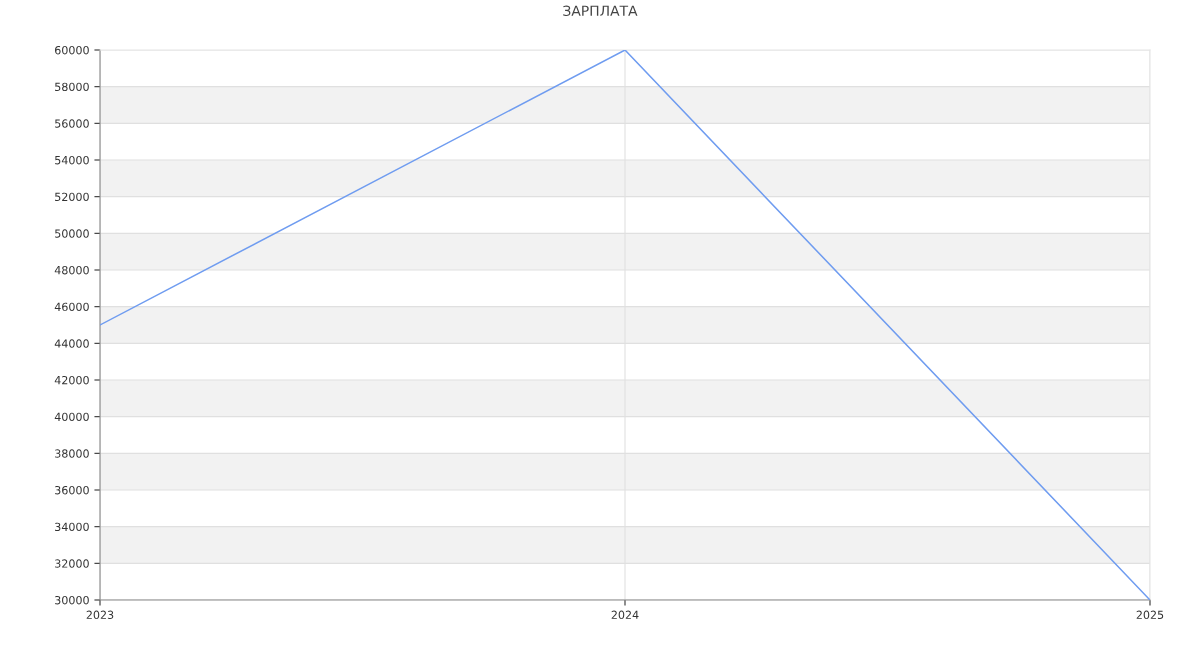 This screenshot has width=1200, height=650. What do you see at coordinates (72, 527) in the screenshot?
I see `y-tick-label: 34000` at bounding box center [72, 527].